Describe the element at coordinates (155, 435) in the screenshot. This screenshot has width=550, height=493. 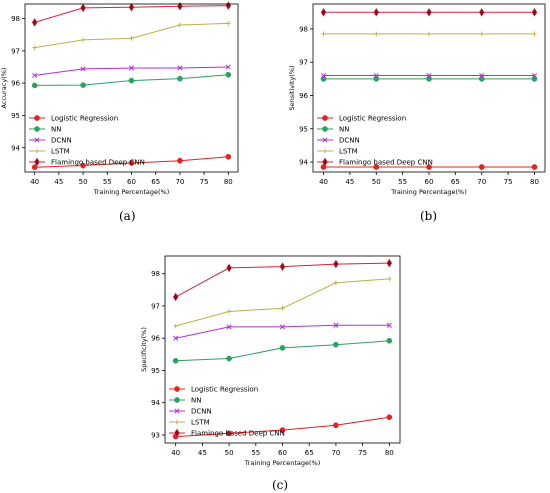
I see `y-tick-label: 93` at that location.